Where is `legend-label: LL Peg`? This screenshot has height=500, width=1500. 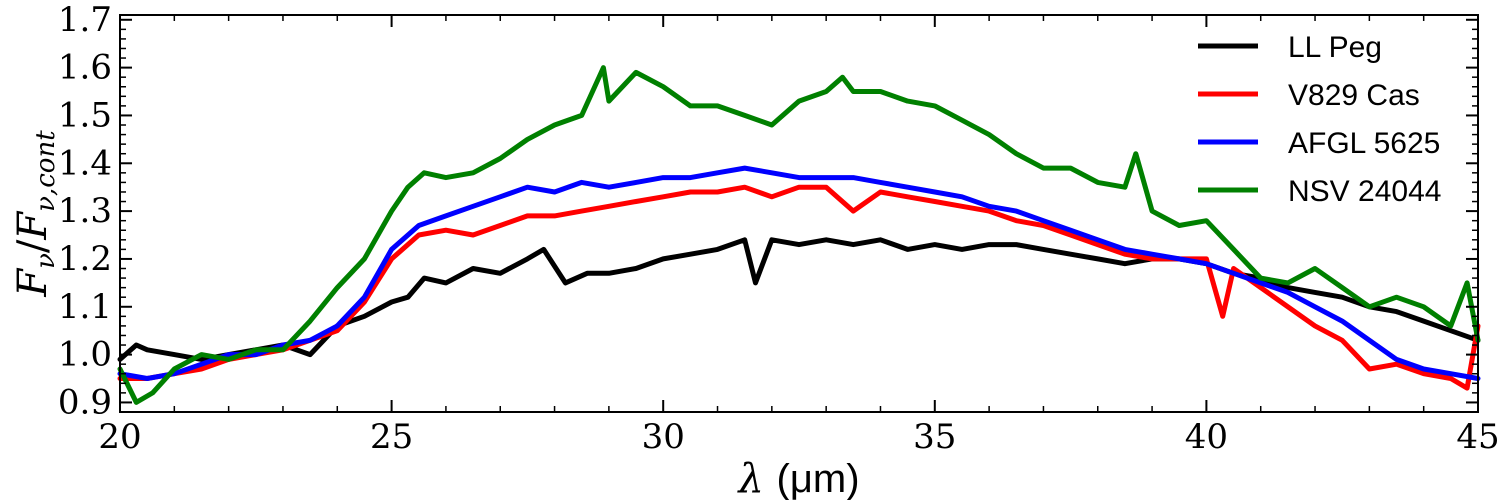 legend-label: LL Peg is located at coordinates (1335, 47).